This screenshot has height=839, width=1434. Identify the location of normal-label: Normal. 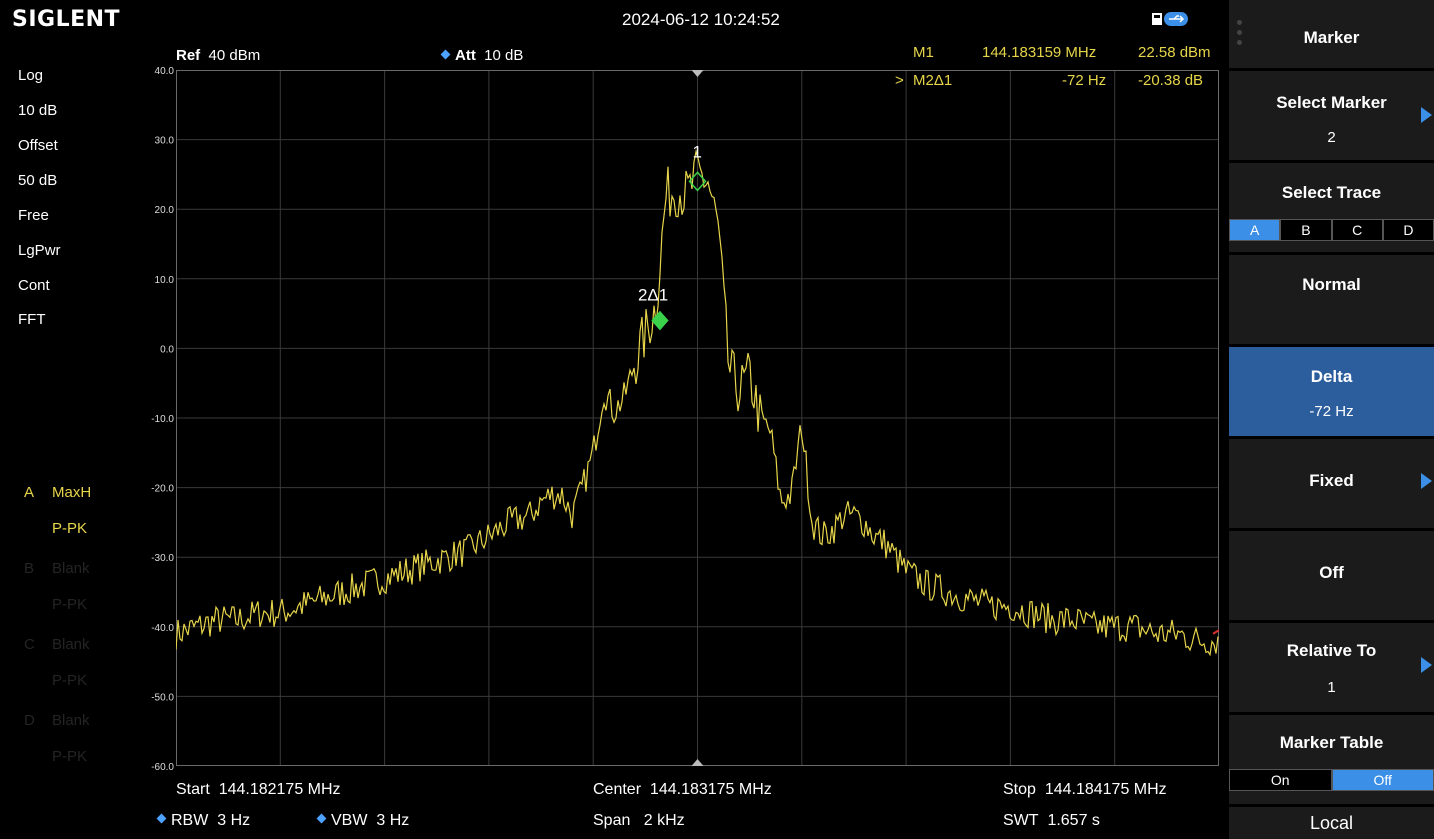
(1331, 284).